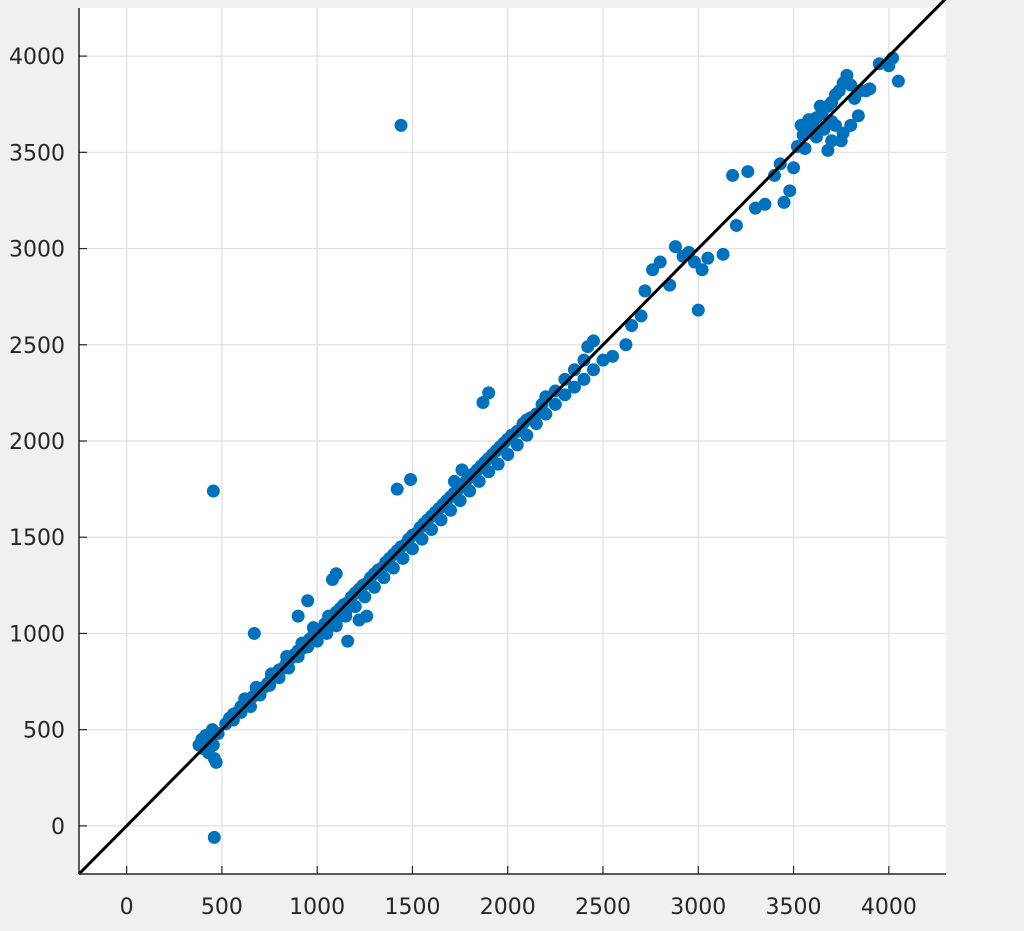  I want to click on x-tick-label: 3000, so click(698, 907).